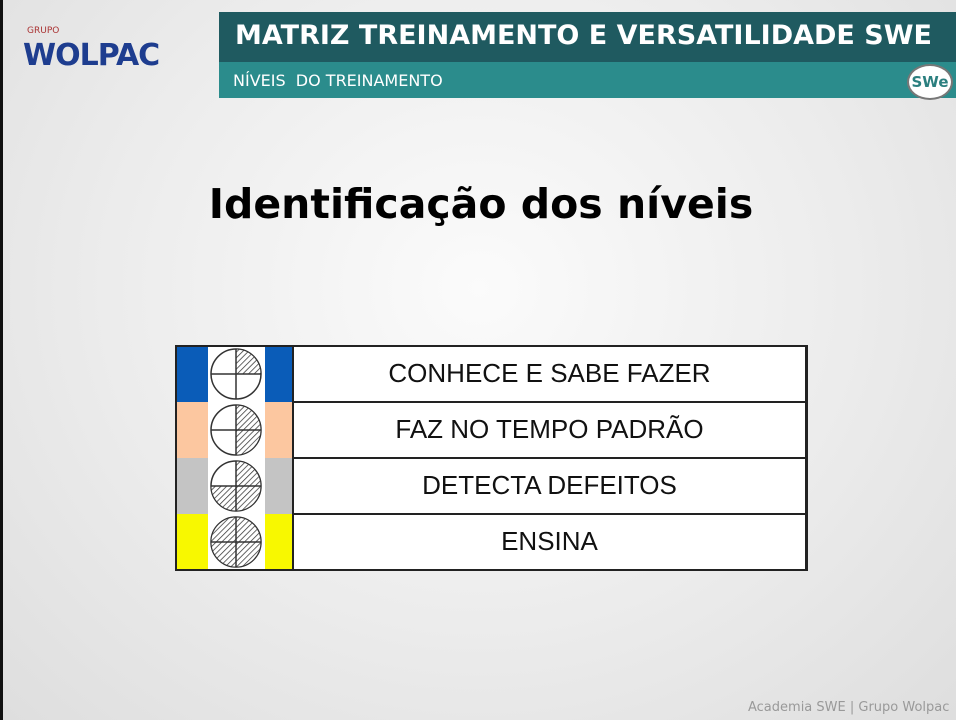 This screenshot has width=956, height=720. Describe the element at coordinates (481, 204) in the screenshot. I see `heading: Identificação dos níveis` at that location.